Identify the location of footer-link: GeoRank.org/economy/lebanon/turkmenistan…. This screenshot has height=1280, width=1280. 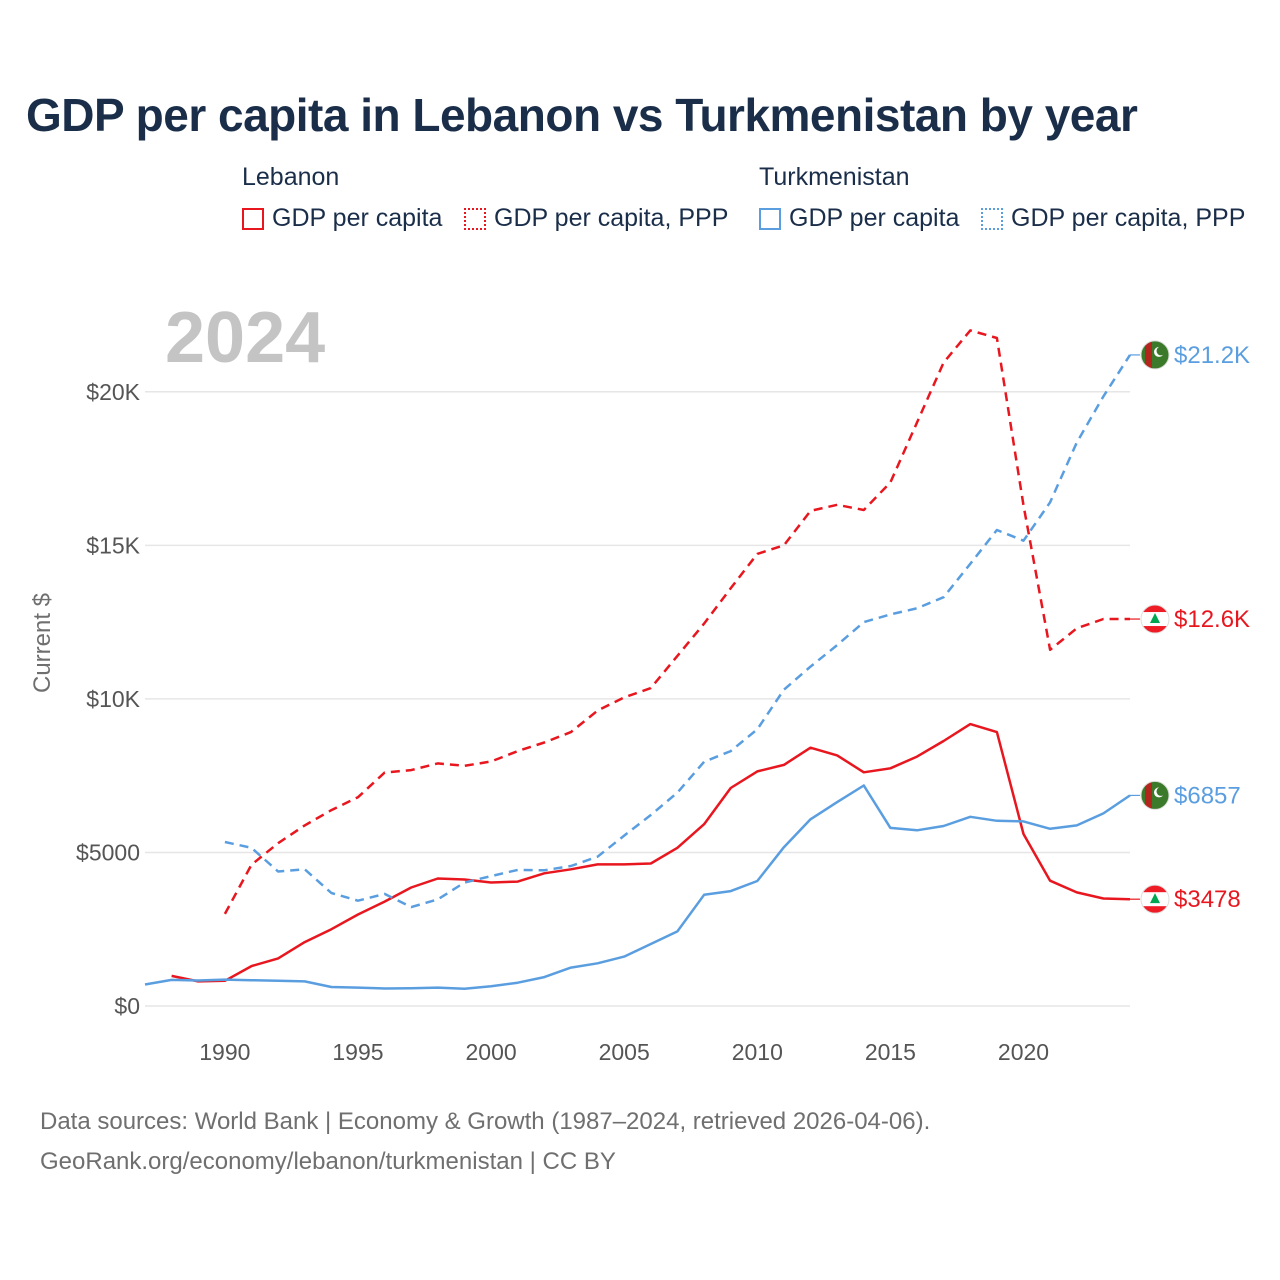
(328, 1161).